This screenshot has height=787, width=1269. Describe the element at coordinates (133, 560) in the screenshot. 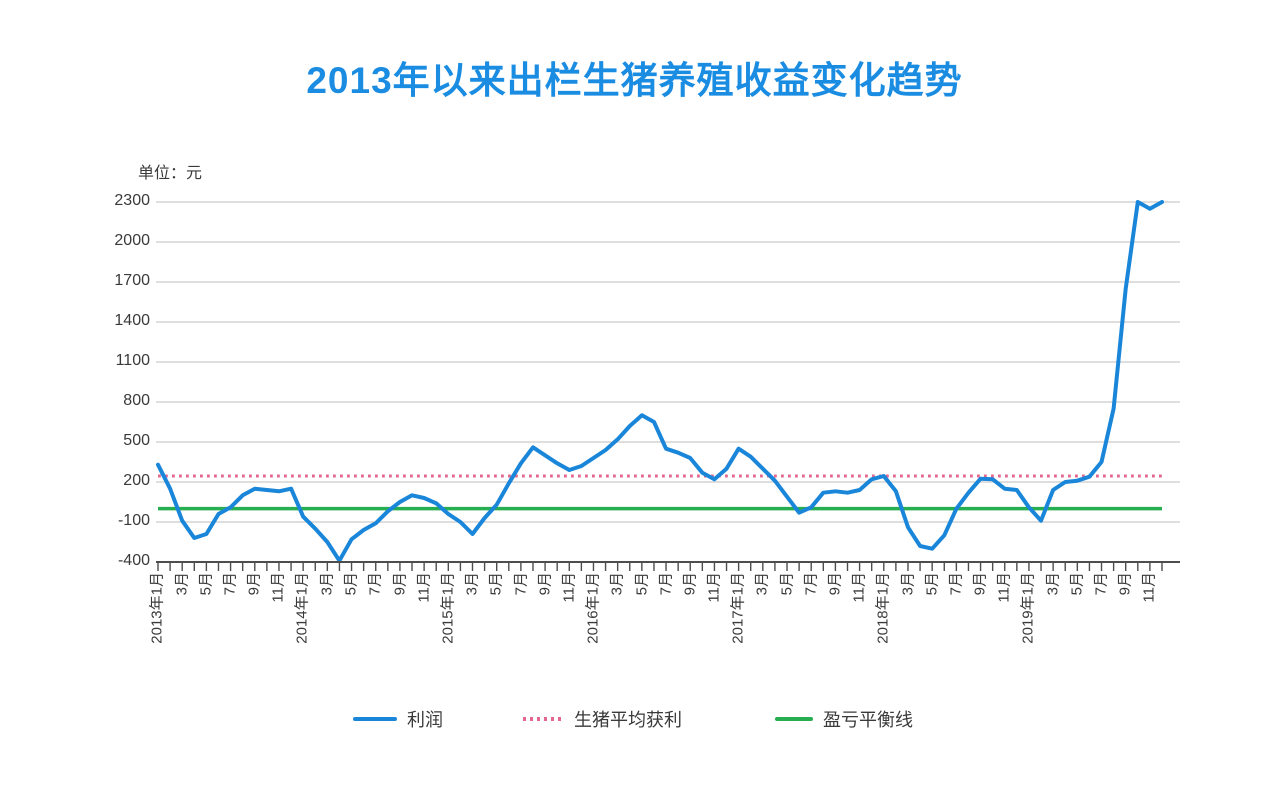

I see `y-axis-label: -400` at that location.